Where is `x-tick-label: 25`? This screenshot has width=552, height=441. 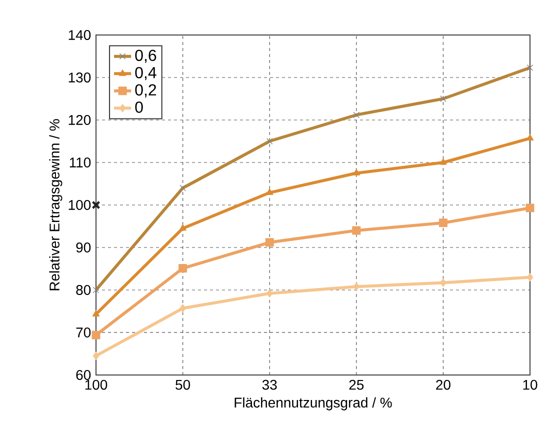 x-tick-label: 25 is located at coordinates (356, 385).